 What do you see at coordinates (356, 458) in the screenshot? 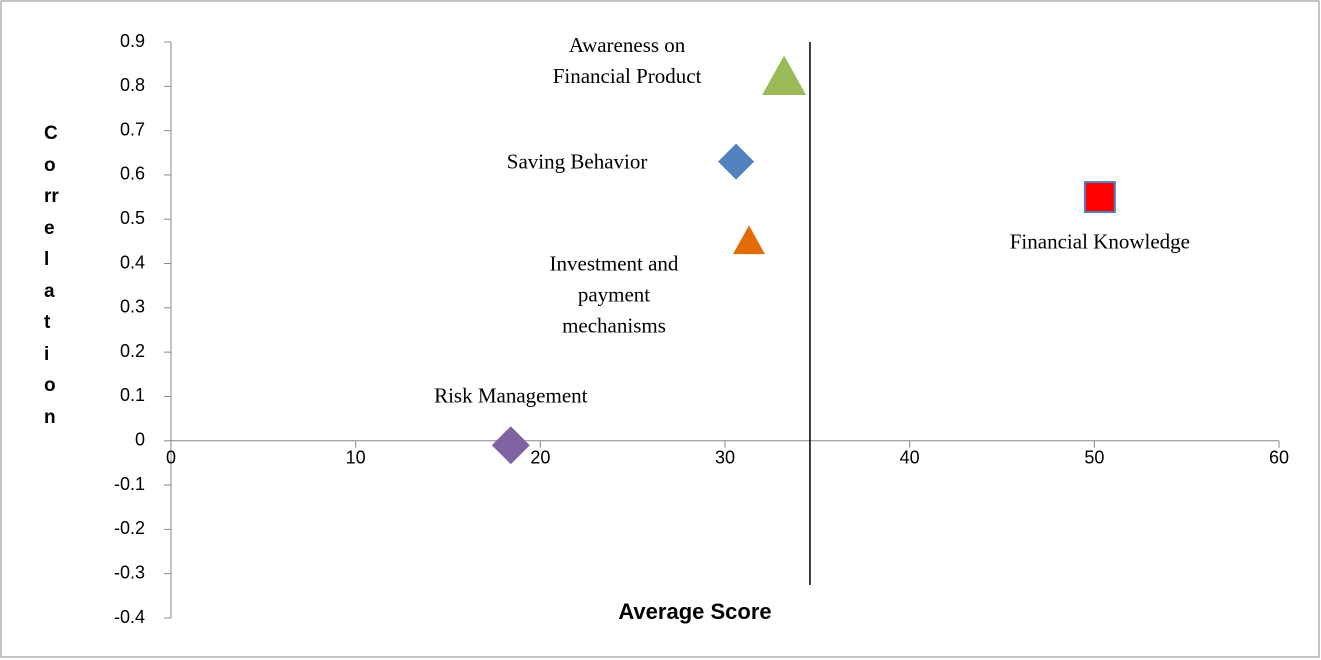
I see `x-tick-label: 10` at bounding box center [356, 458].